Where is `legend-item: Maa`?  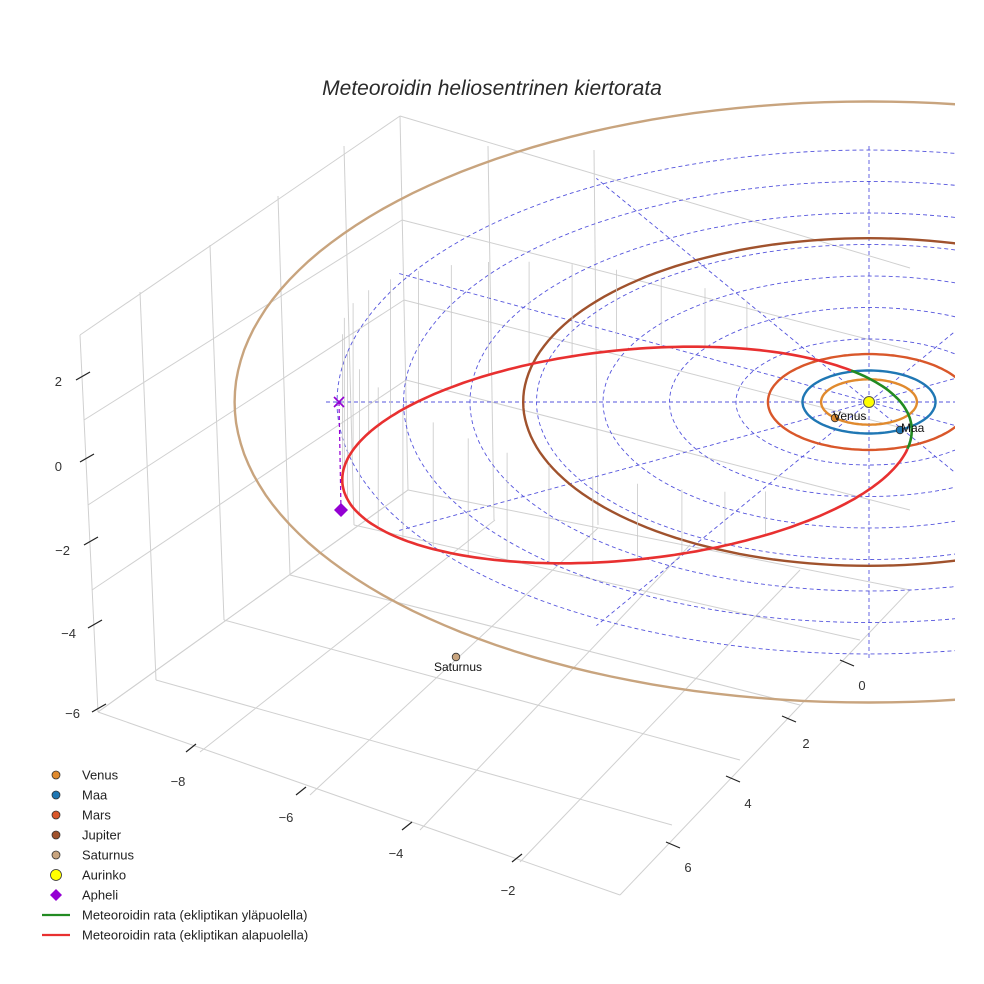
legend-item: Maa is located at coordinates (79, 795).